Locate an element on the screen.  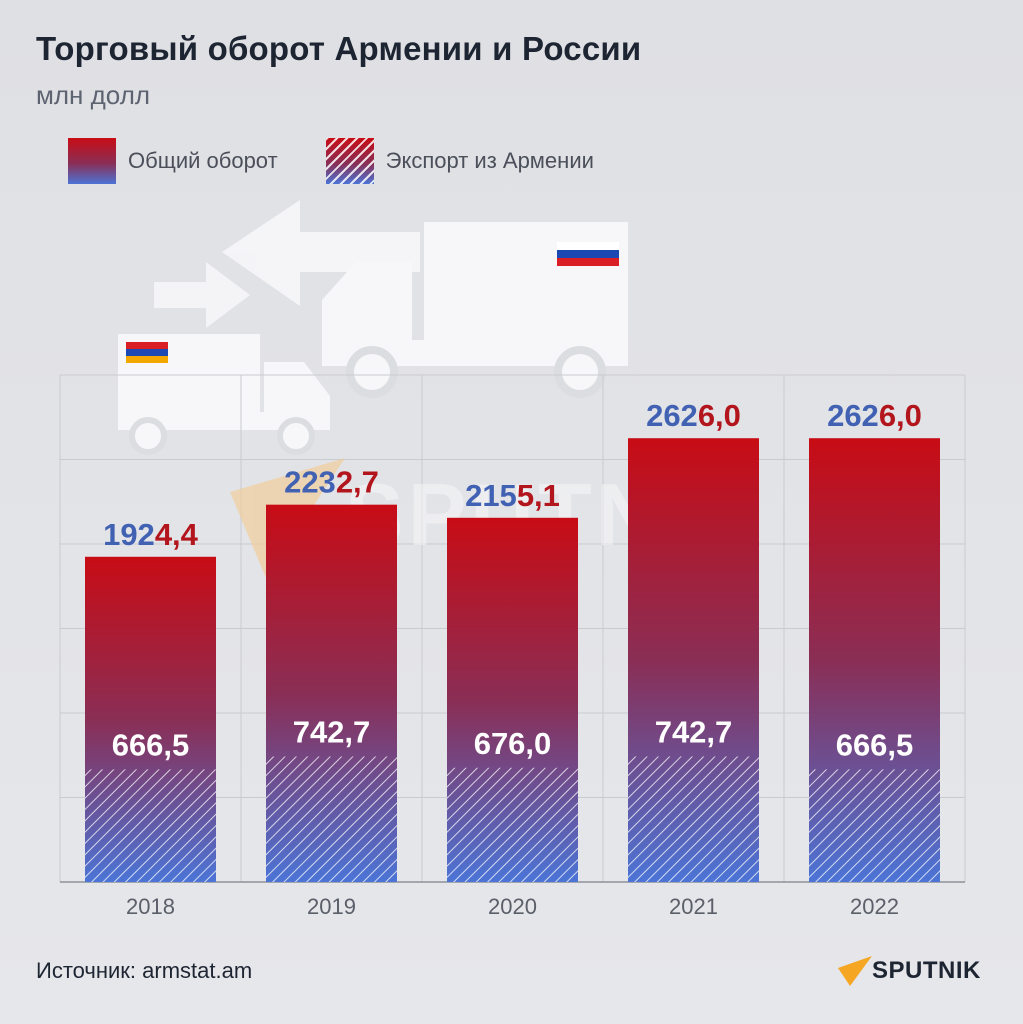
page-subtitle: млн долл is located at coordinates (93, 95).